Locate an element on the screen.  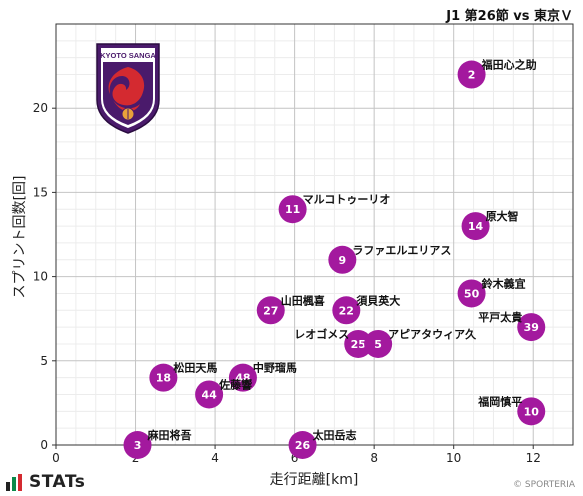
player-number-label: 14 is located at coordinates (476, 226).